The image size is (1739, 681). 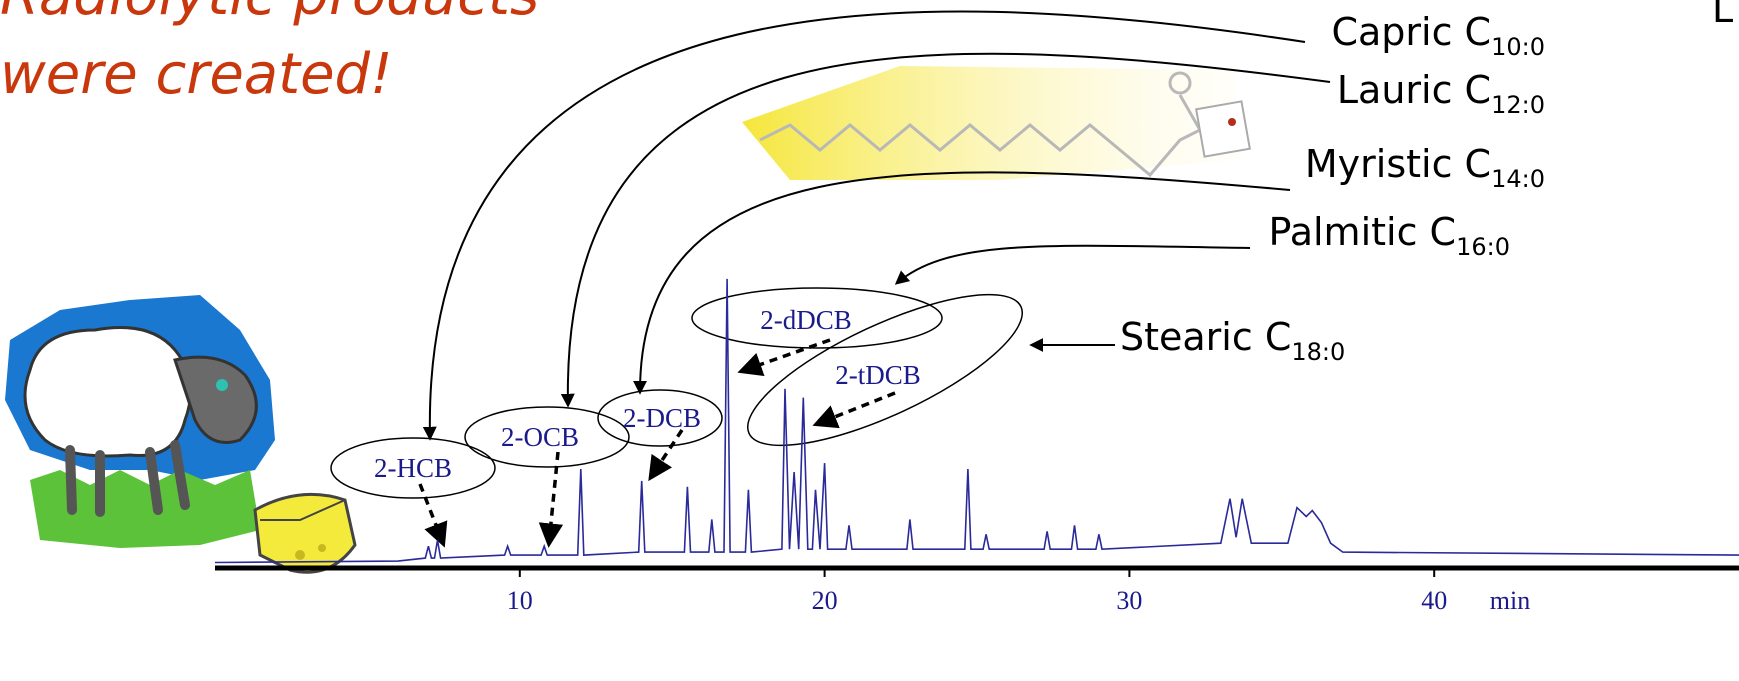 I want to click on compound-label: 2-OCB, so click(x=540, y=437).